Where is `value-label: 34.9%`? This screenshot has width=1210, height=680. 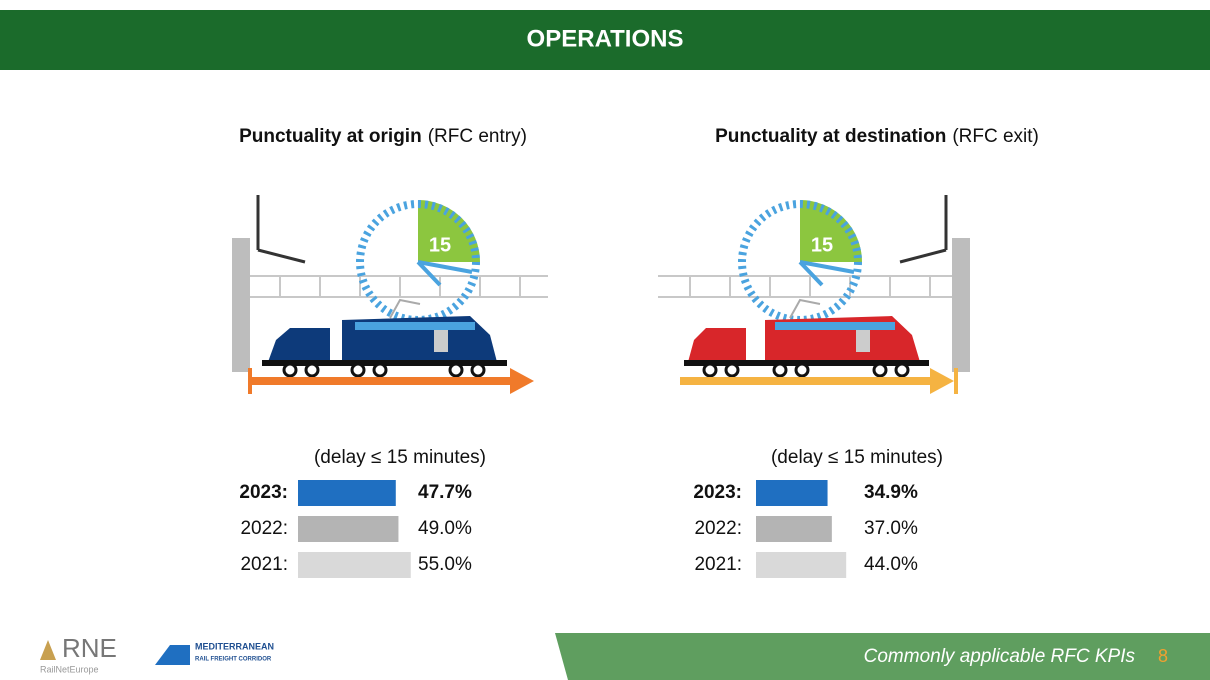 value-label: 34.9% is located at coordinates (891, 492).